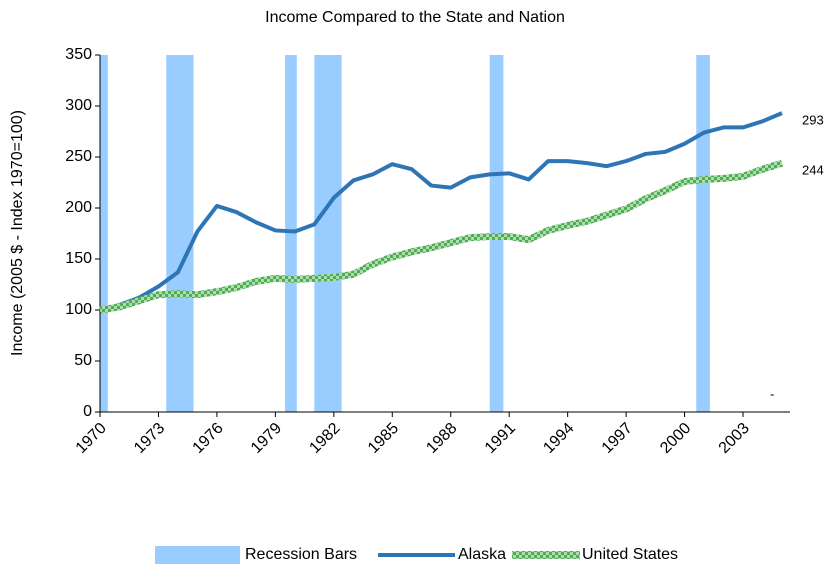  Describe the element at coordinates (617, 438) in the screenshot. I see `x-tick-label: 1997` at that location.